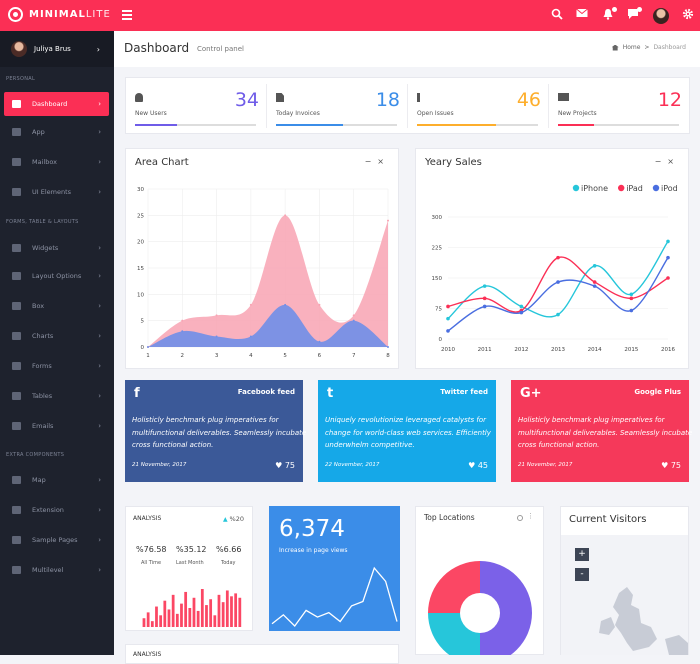 The width and height of the screenshot is (700, 664). I want to click on gear-icon, so click(688, 15).